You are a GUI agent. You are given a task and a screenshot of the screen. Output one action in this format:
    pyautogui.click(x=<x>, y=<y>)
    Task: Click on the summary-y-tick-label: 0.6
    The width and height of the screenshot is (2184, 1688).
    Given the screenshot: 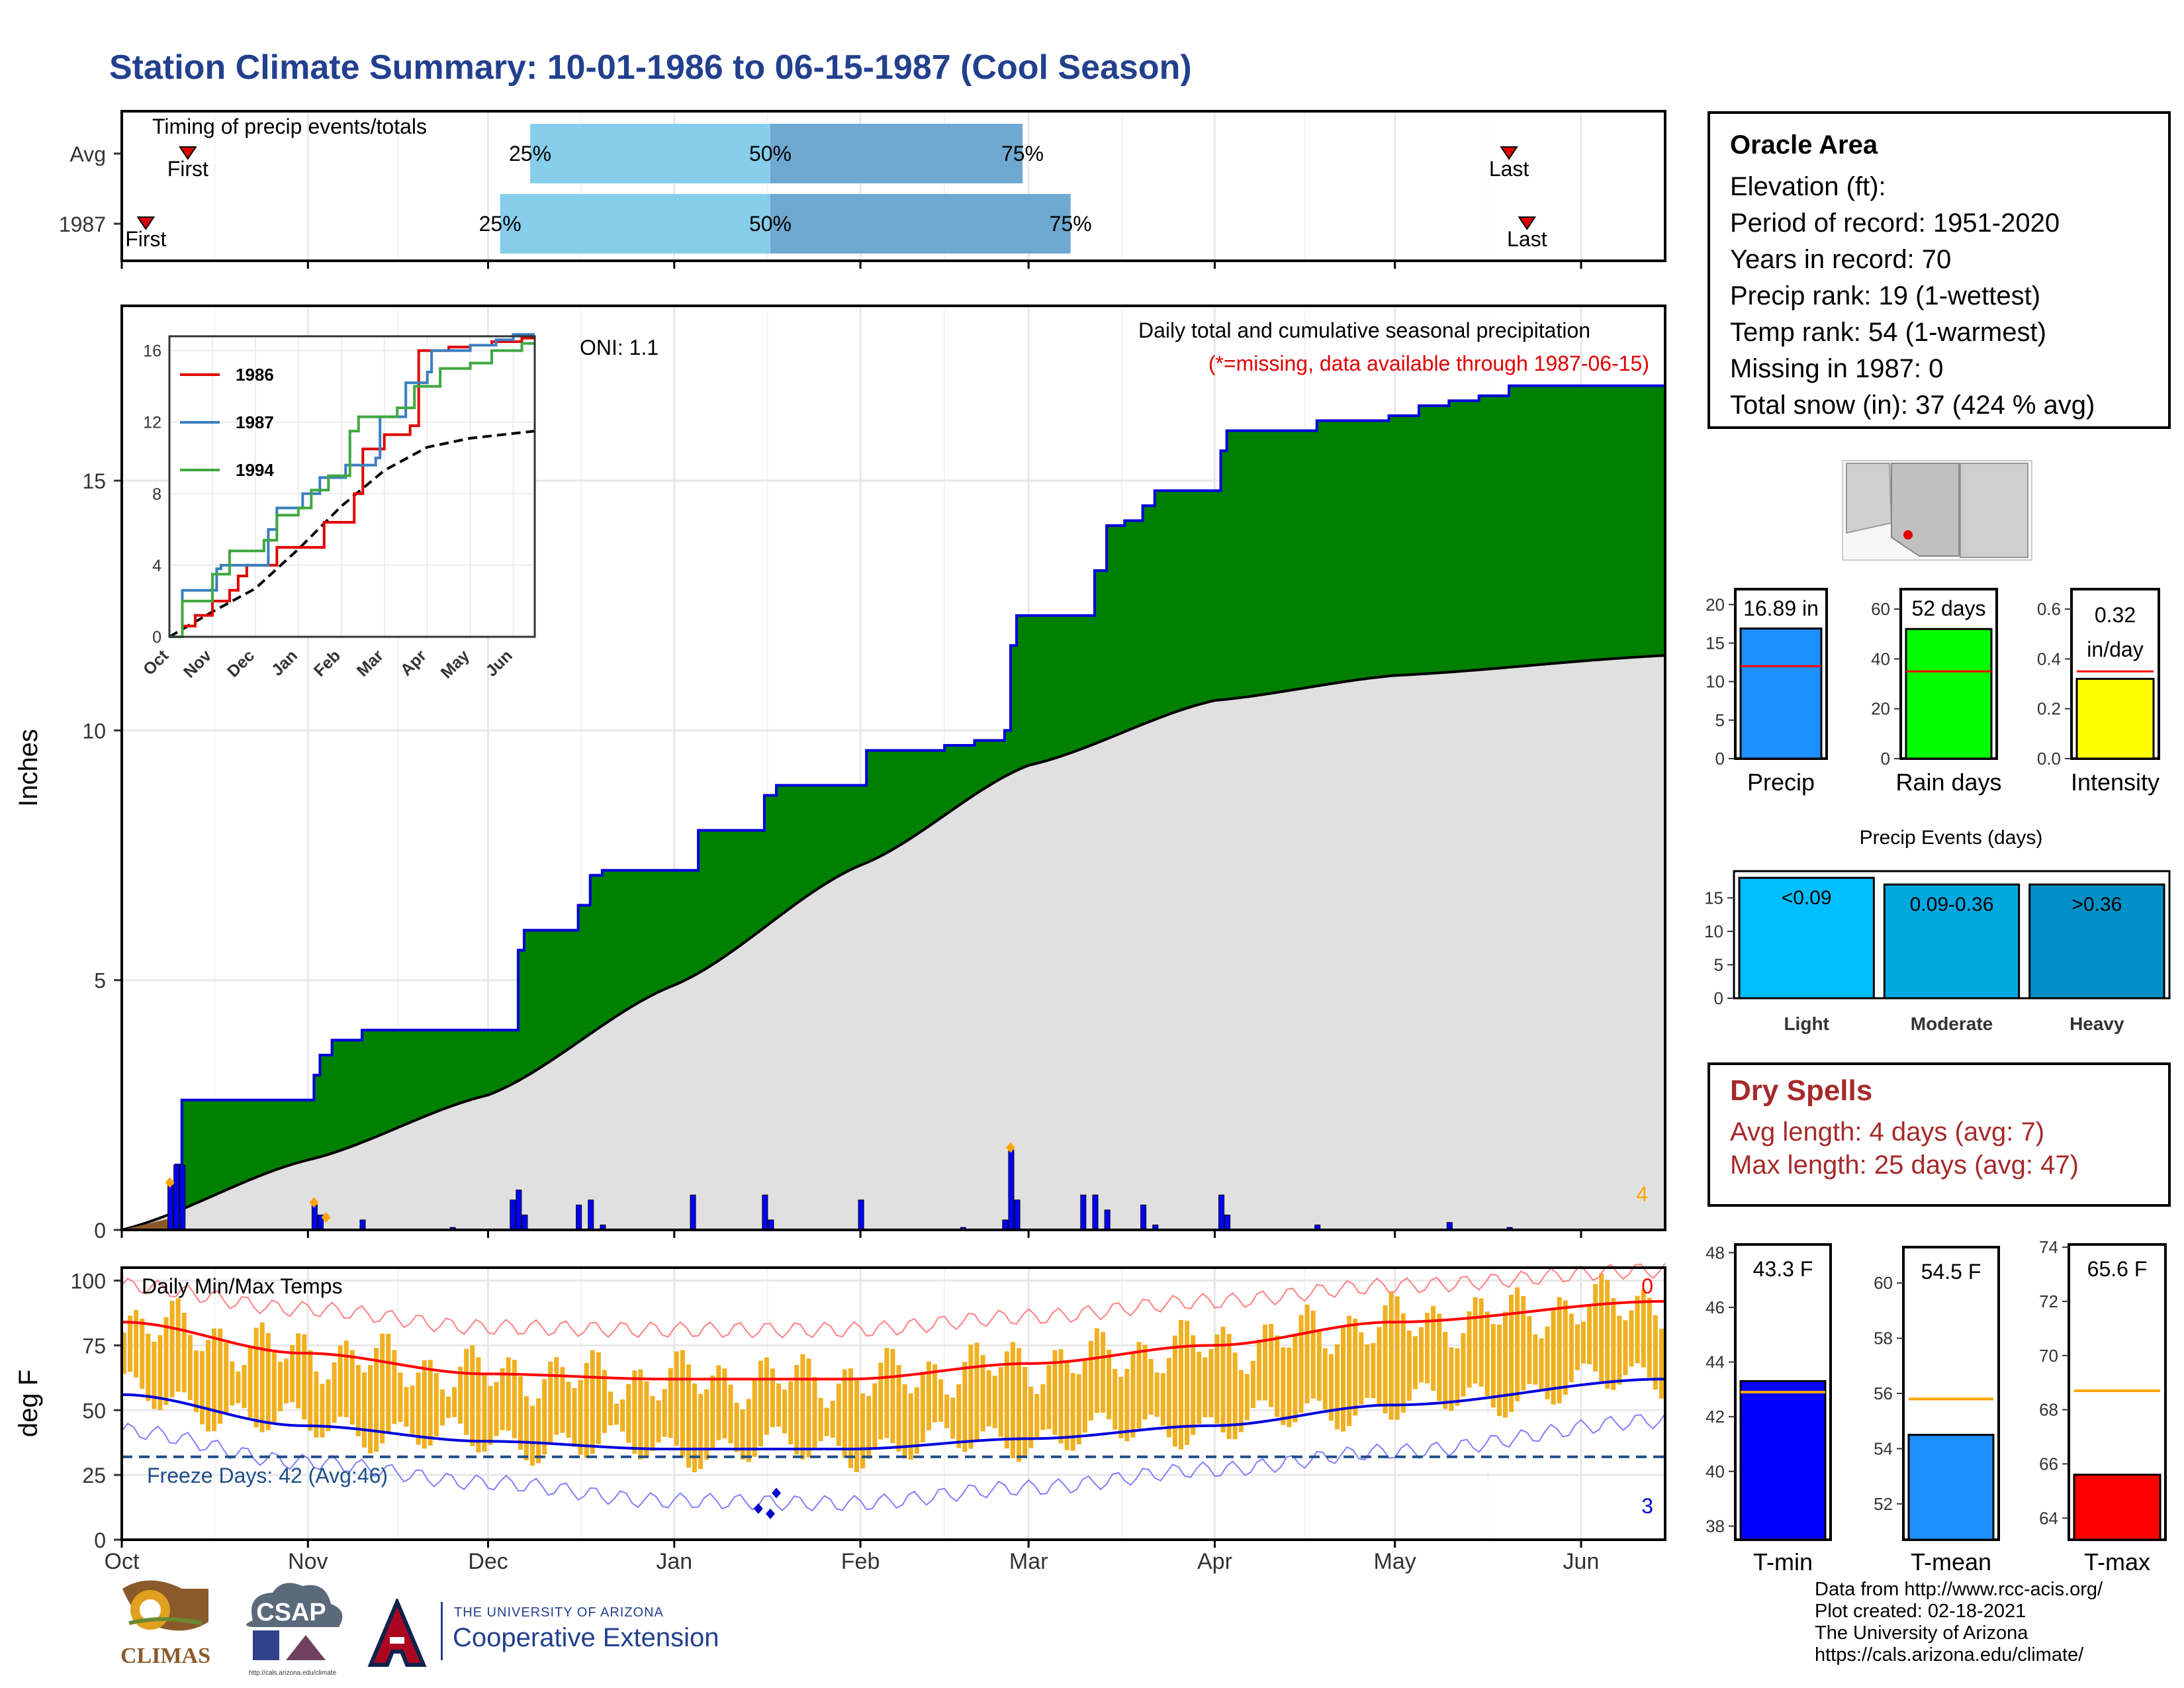 What is the action you would take?
    pyautogui.click(x=2049, y=609)
    